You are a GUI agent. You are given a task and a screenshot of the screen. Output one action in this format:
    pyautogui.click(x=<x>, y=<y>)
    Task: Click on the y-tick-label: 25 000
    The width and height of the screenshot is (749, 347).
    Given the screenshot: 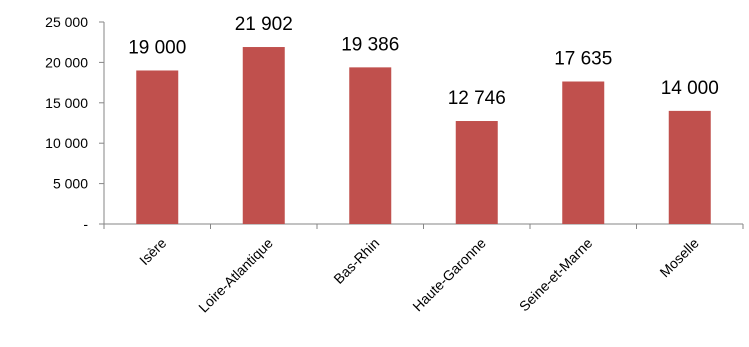 What is the action you would take?
    pyautogui.click(x=66, y=22)
    